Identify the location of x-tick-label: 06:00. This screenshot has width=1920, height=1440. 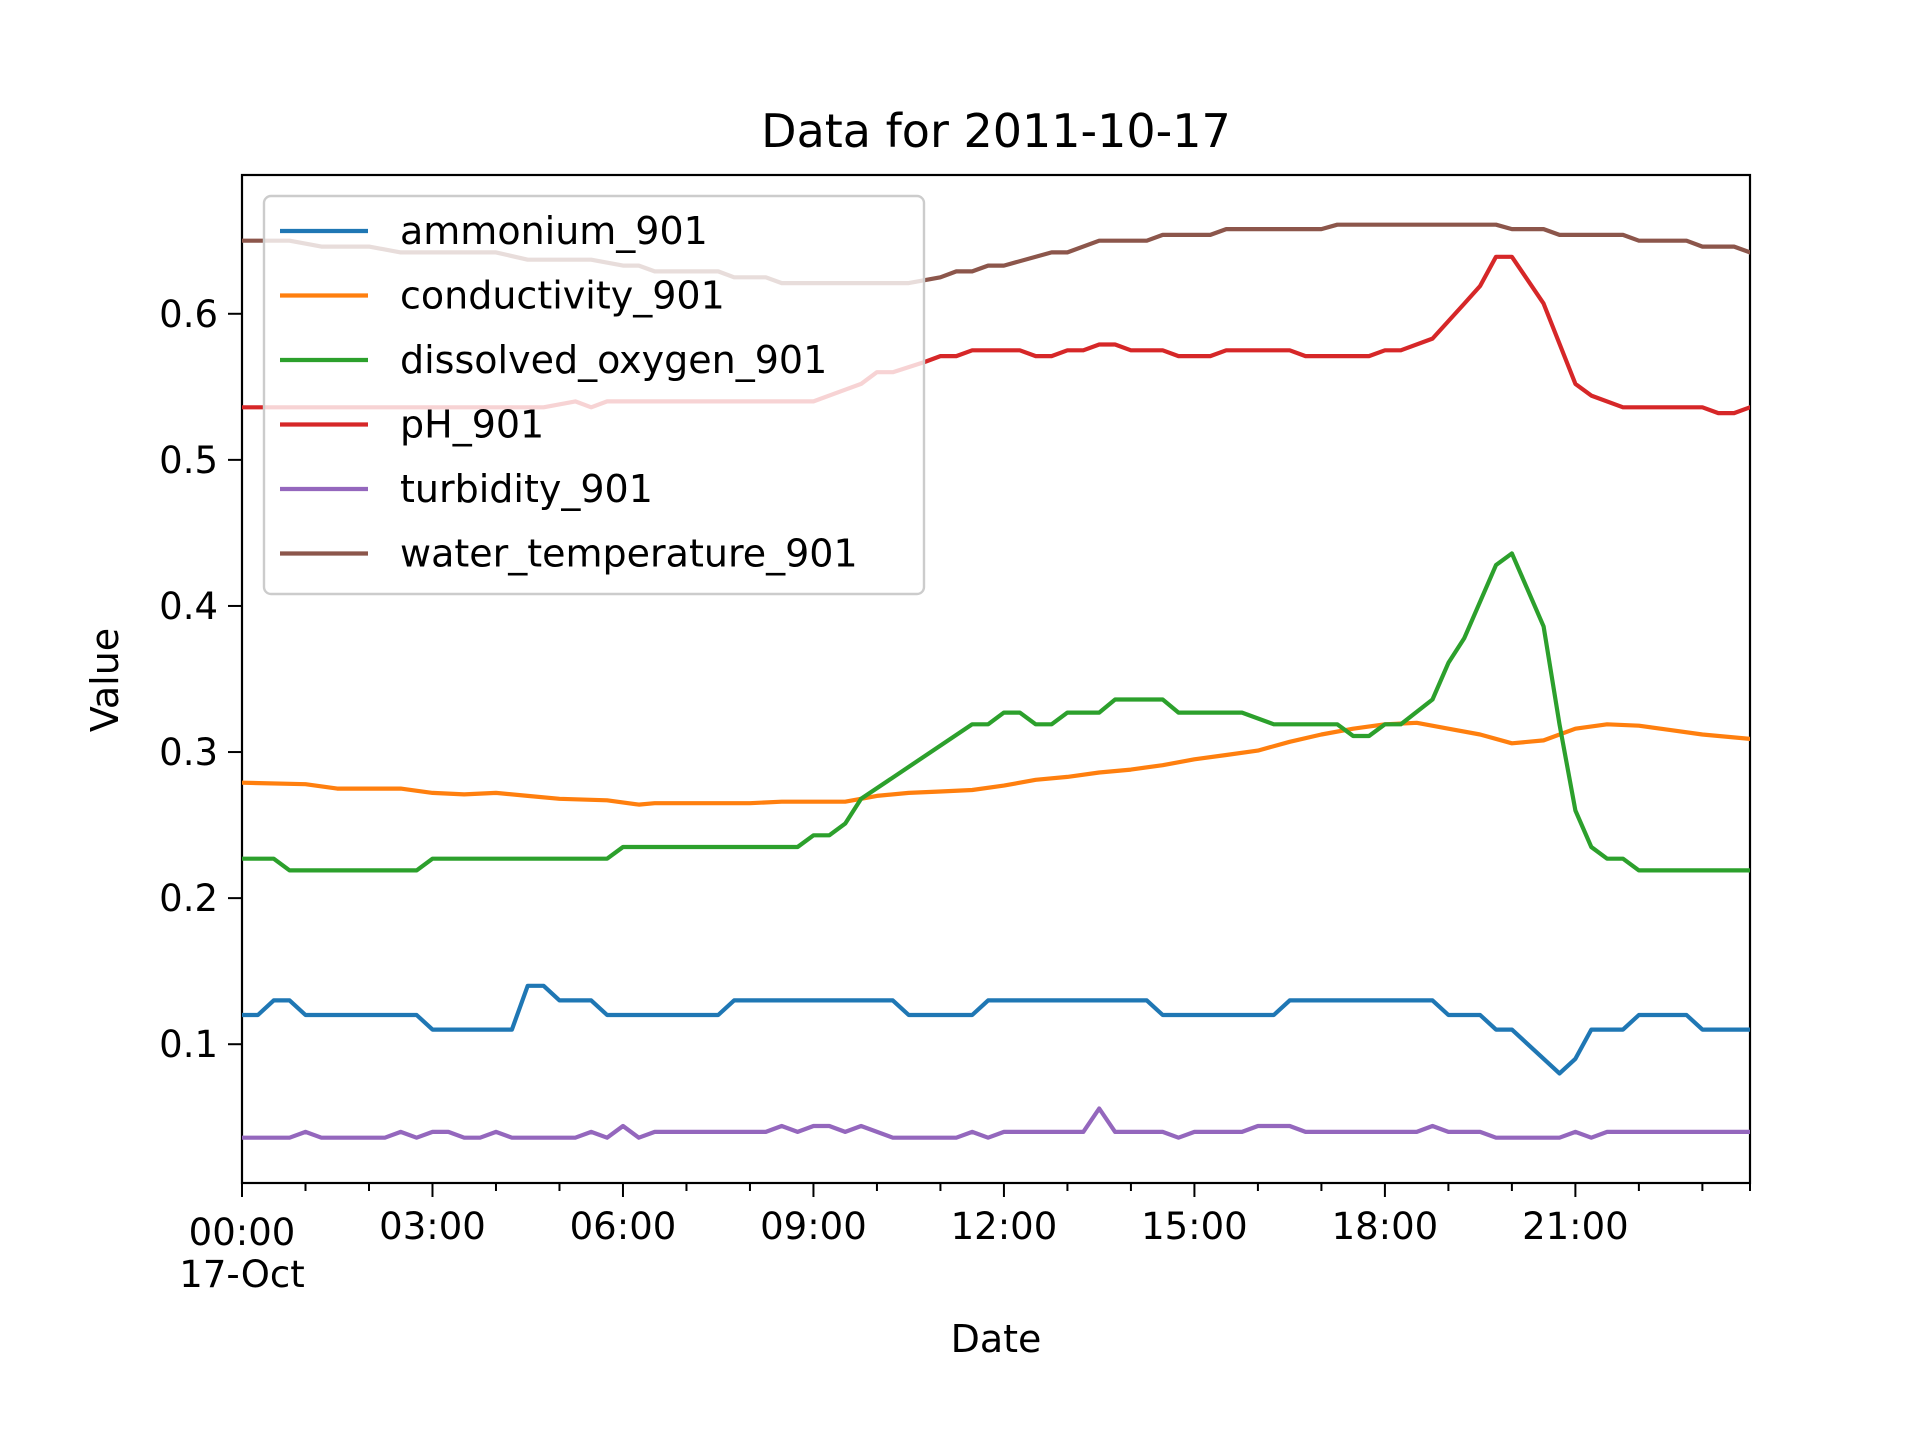
(623, 1226).